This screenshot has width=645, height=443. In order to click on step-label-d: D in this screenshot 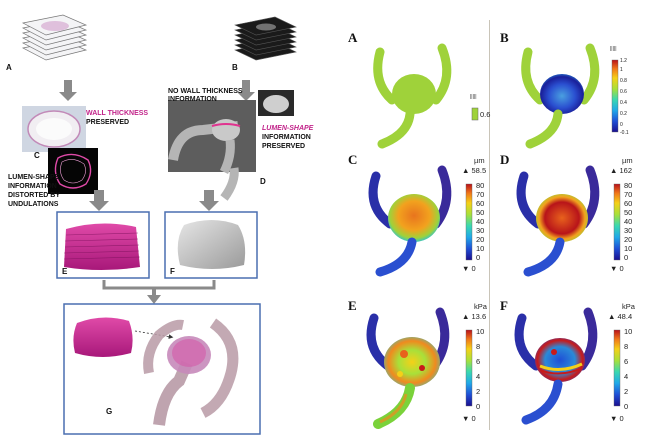, I will do `click(263, 181)`.